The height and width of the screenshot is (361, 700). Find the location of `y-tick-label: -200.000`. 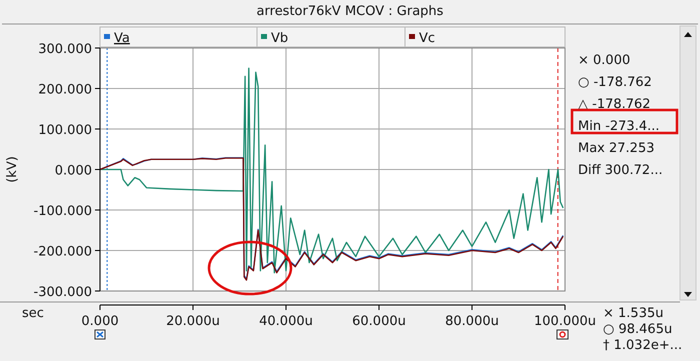

y-tick-label: -200.000 is located at coordinates (63, 252).